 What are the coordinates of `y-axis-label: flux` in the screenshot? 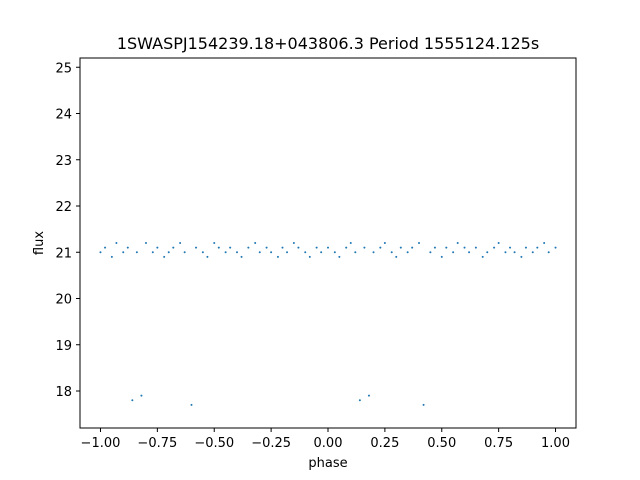 It's located at (39, 243).